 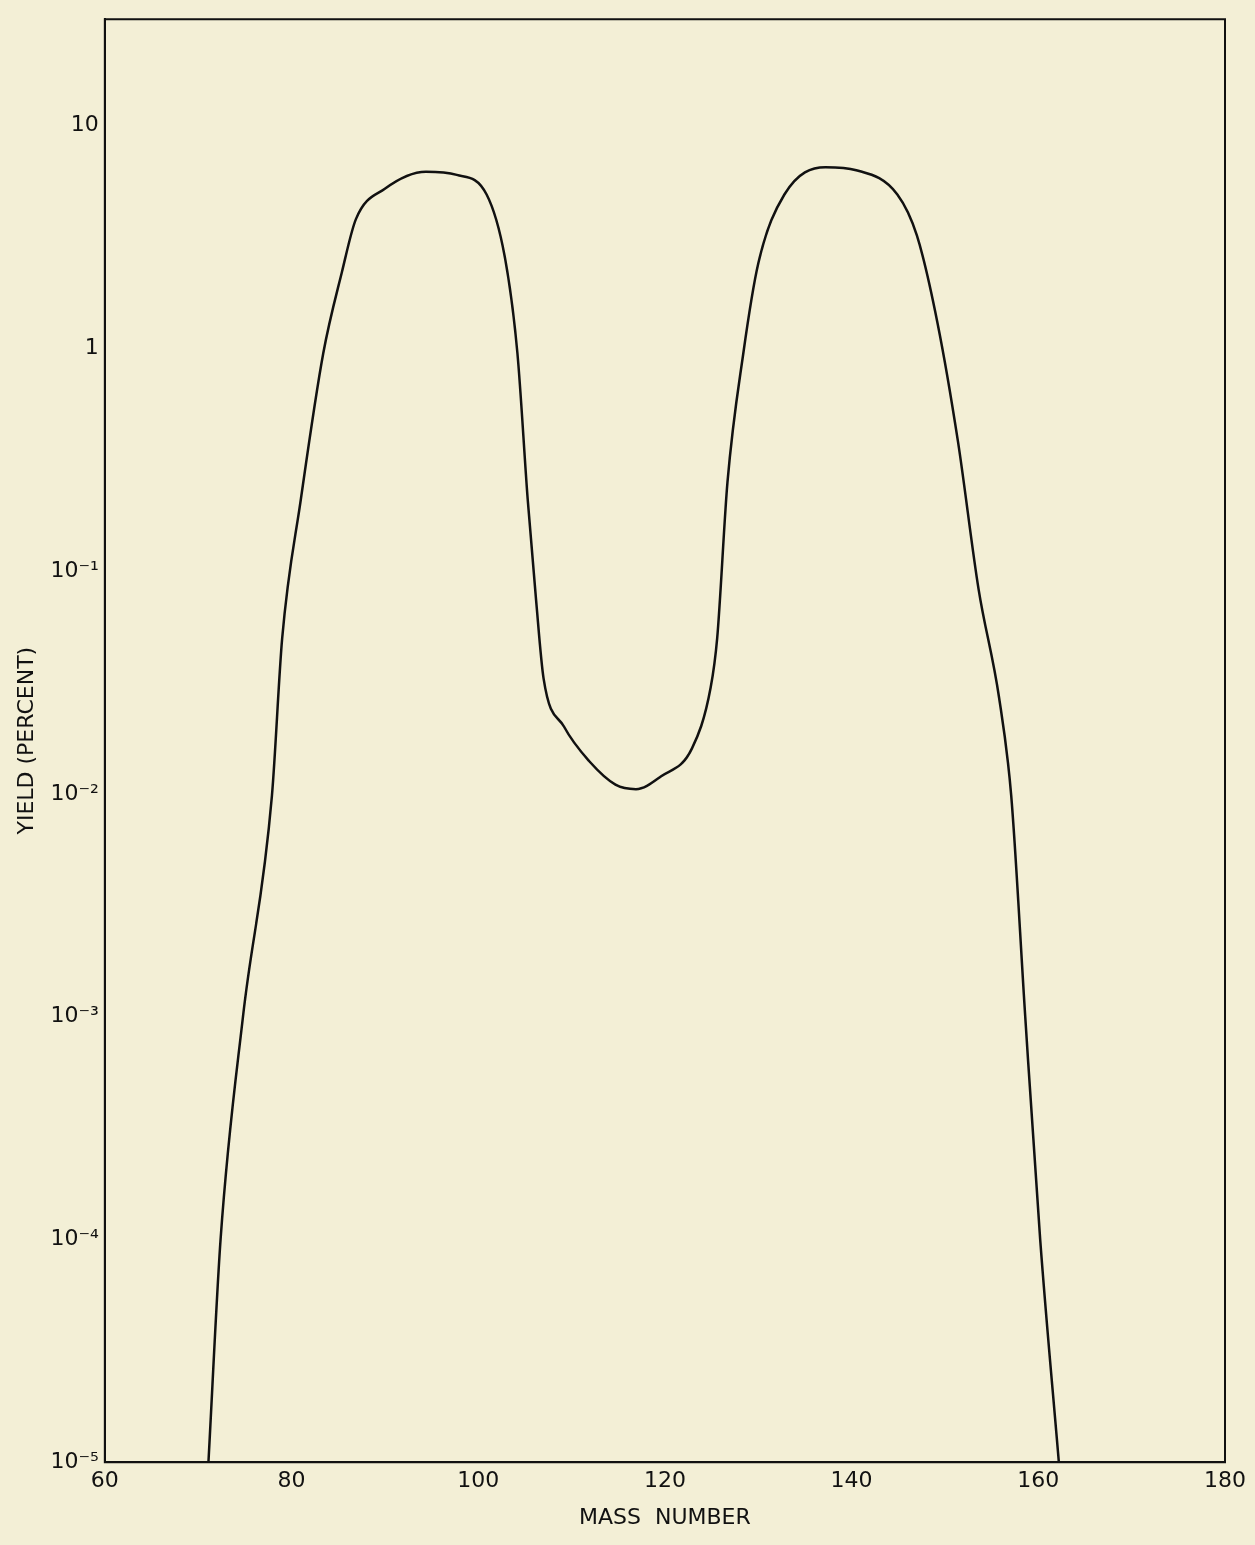 What do you see at coordinates (1038, 1480) in the screenshot?
I see `x-tick-label: 160` at bounding box center [1038, 1480].